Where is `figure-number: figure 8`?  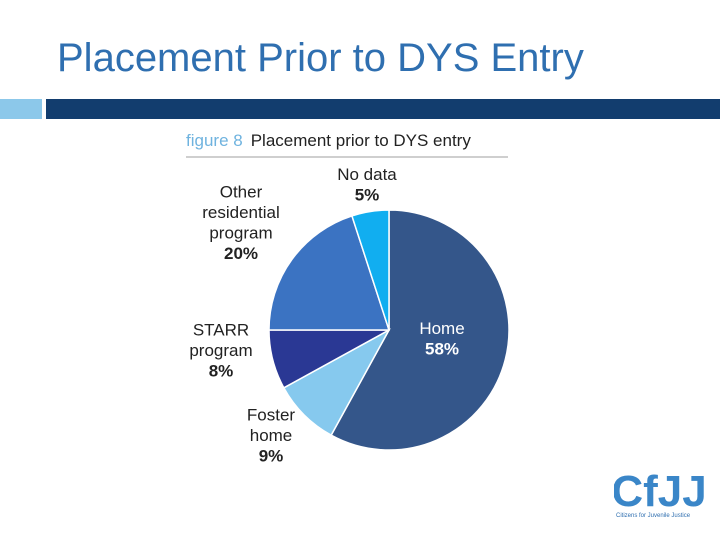 figure-number: figure 8 is located at coordinates (214, 140).